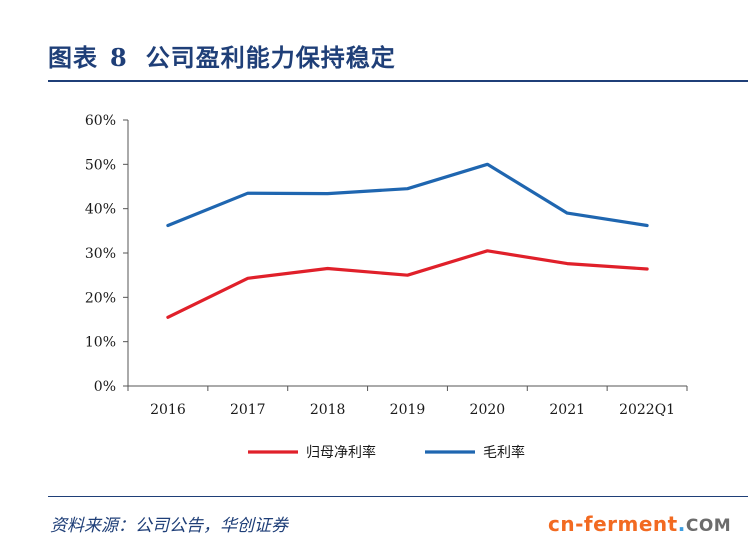 This screenshot has height=547, width=754. I want to click on figure-title: 图表 8 公司盈利能力保持稳定, so click(222, 55).